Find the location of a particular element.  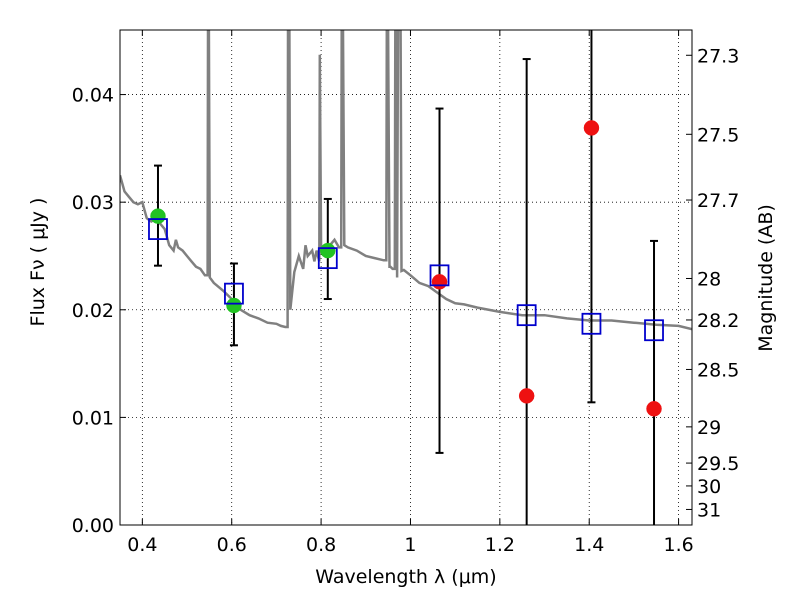

y2-tick-label: 27.5 is located at coordinates (718, 135).